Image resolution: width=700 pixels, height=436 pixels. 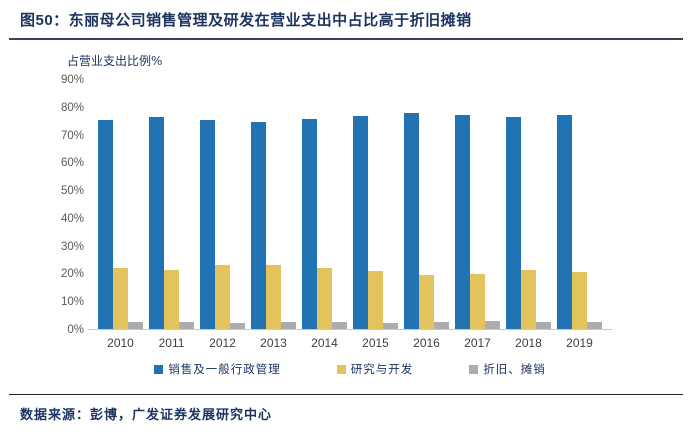 I want to click on legend-label: 折旧、摊销, so click(x=514, y=369).